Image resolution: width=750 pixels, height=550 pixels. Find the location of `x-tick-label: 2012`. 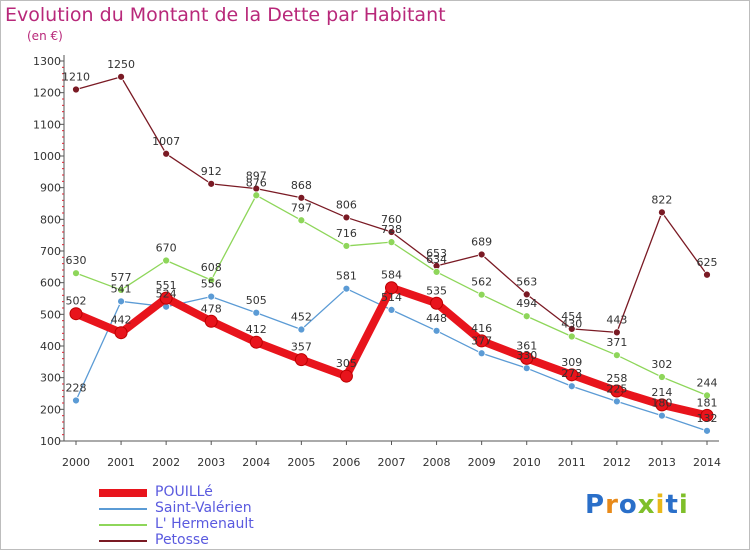

x-tick-label: 2012 is located at coordinates (617, 462).